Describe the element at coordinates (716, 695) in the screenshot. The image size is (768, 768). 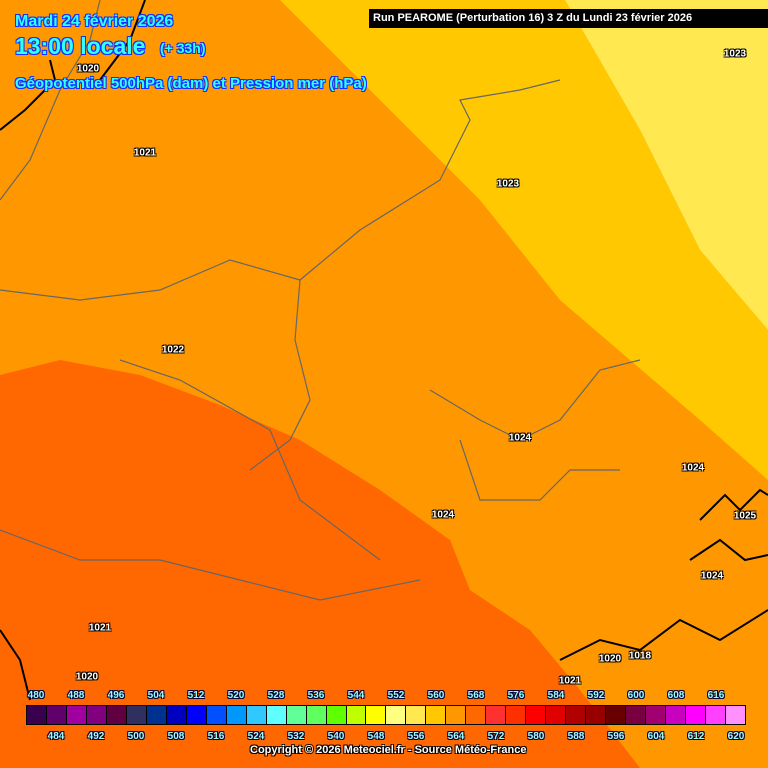
I see `legend-tick-616: 616` at that location.